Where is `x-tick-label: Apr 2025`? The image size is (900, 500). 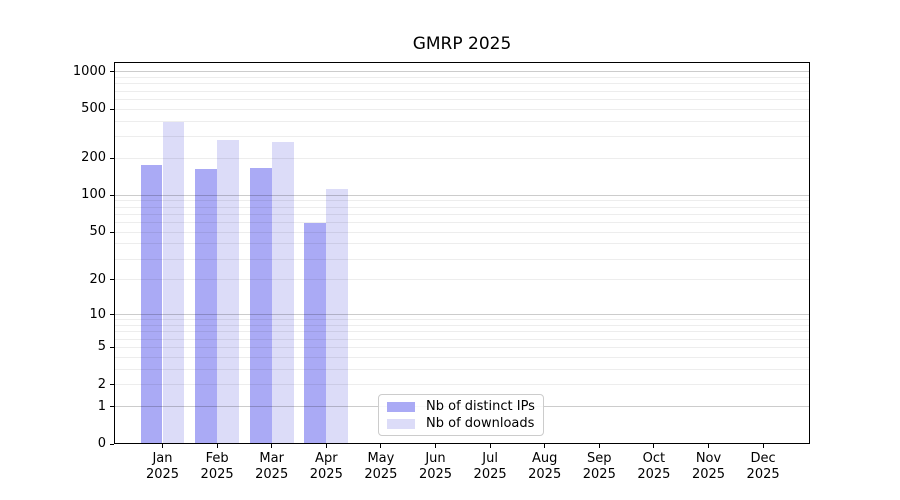 x-tick-label: Apr 2025 is located at coordinates (326, 466).